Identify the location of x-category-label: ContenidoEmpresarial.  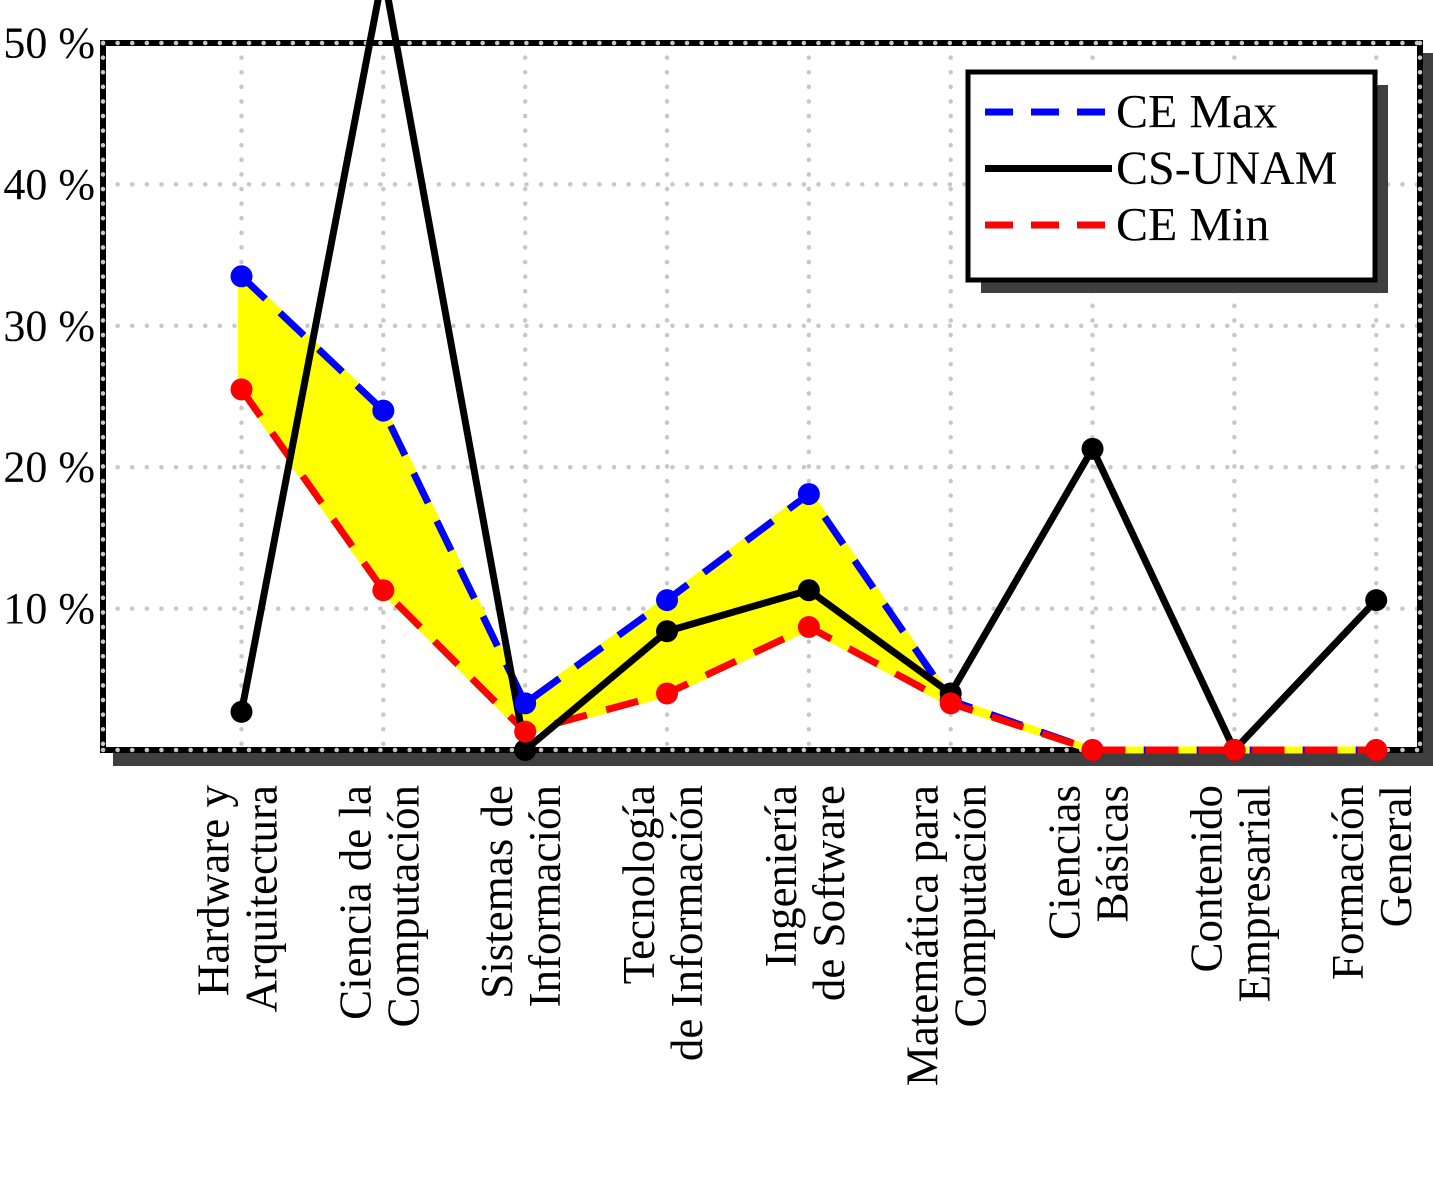
(1230, 893).